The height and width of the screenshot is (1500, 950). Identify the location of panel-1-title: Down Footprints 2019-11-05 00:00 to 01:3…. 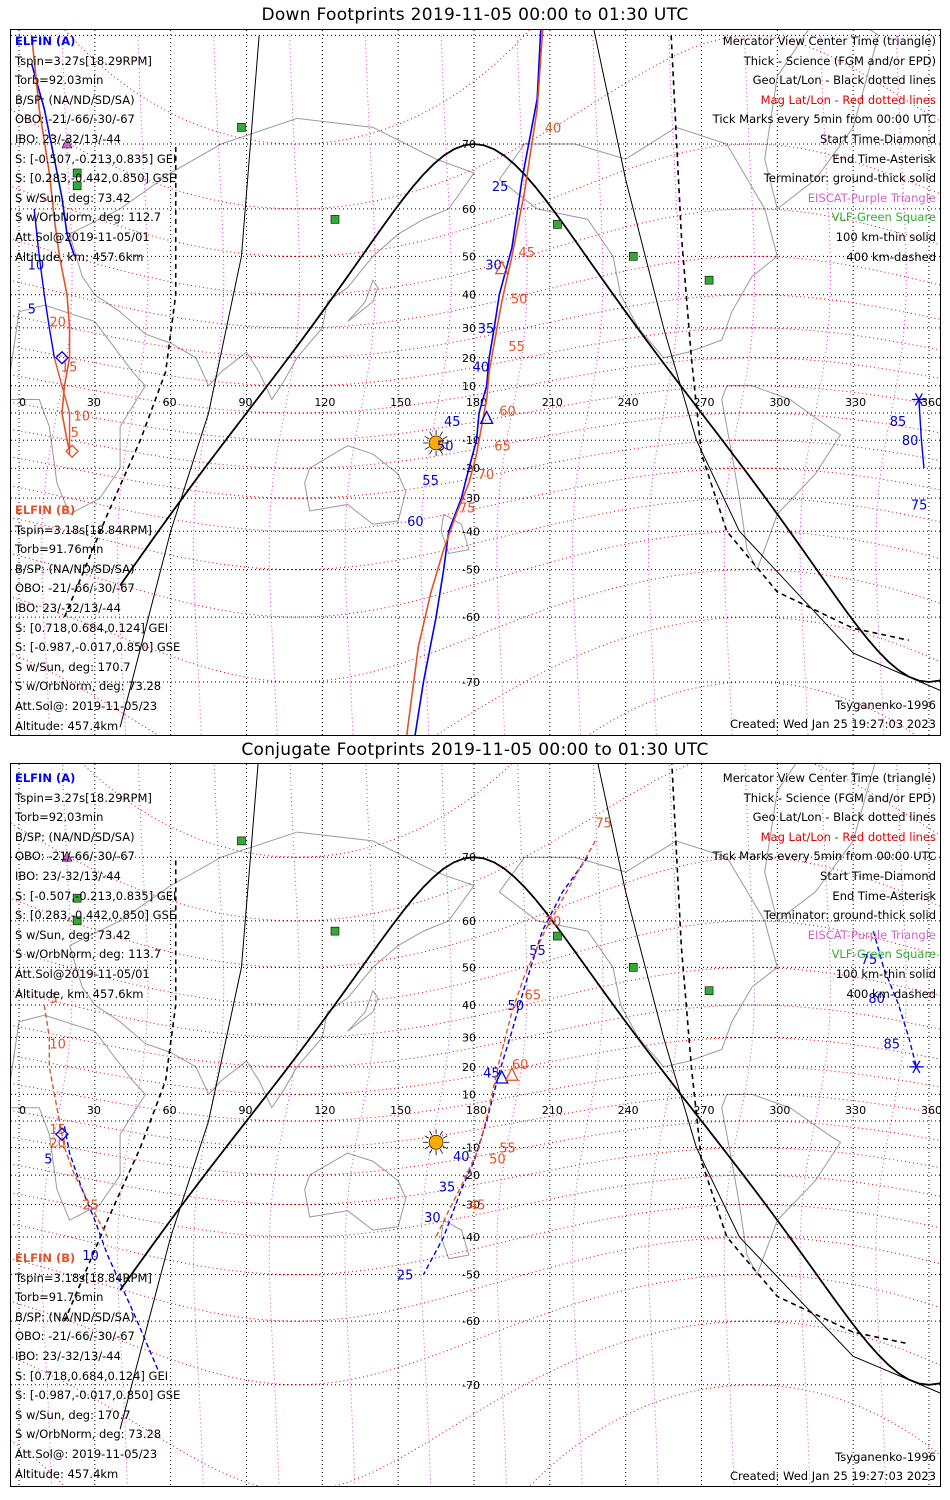
(475, 15).